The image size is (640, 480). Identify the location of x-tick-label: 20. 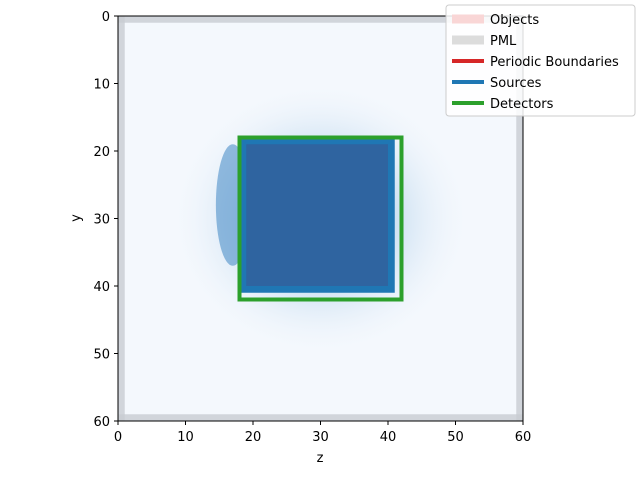
(253, 437).